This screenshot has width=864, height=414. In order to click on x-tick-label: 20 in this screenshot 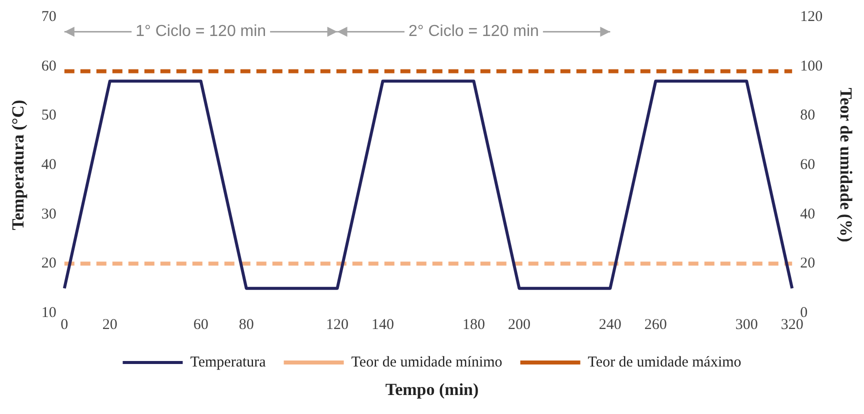, I will do `click(110, 324)`.